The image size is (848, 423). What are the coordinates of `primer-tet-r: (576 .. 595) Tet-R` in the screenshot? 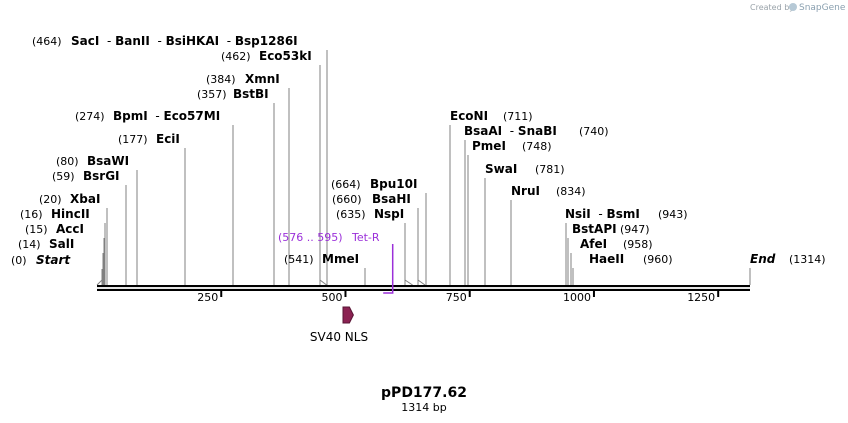 It's located at (336, 262).